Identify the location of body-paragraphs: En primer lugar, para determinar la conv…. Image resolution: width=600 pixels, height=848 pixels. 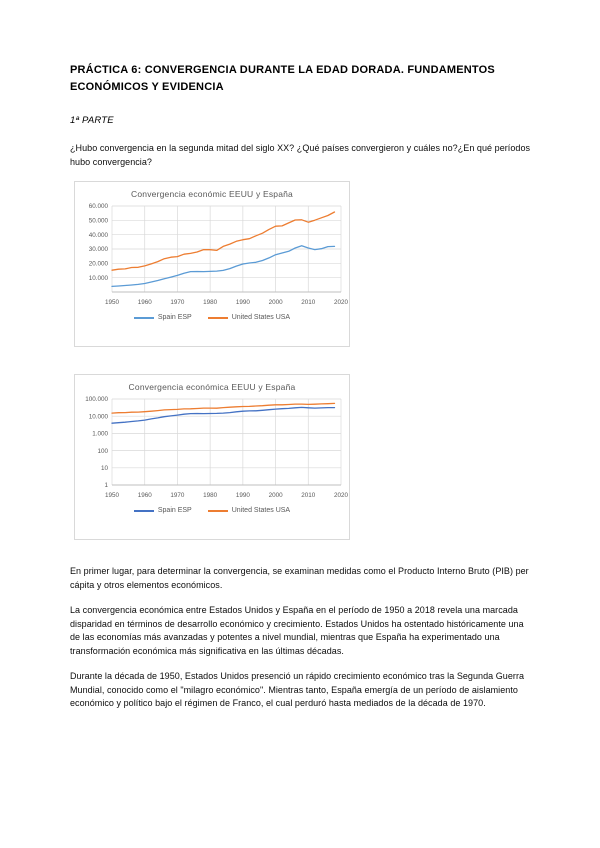
(301, 638).